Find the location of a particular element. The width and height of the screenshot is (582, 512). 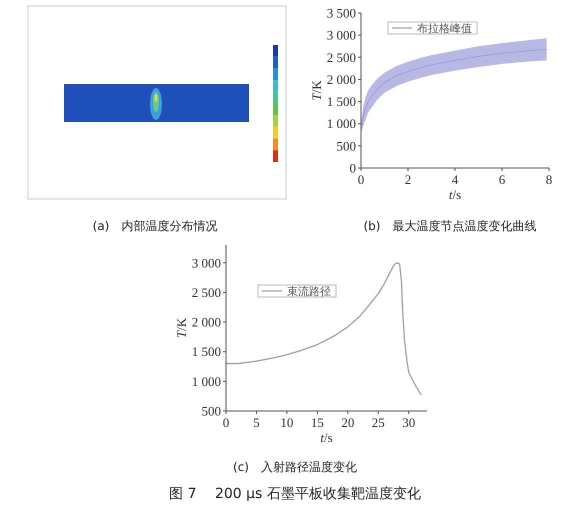

text: (a) 内部温度分布情况 is located at coordinates (155, 226).